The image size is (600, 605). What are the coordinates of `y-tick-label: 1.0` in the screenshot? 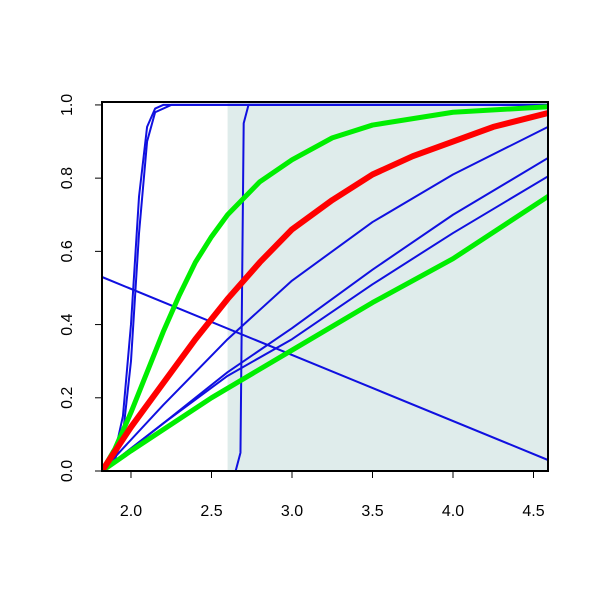 It's located at (67, 105).